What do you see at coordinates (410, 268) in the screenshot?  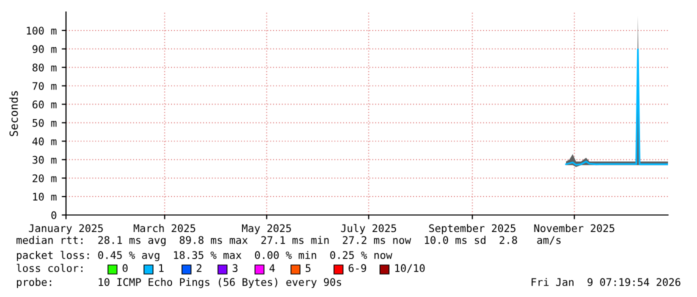 I see `text: 10/10` at bounding box center [410, 268].